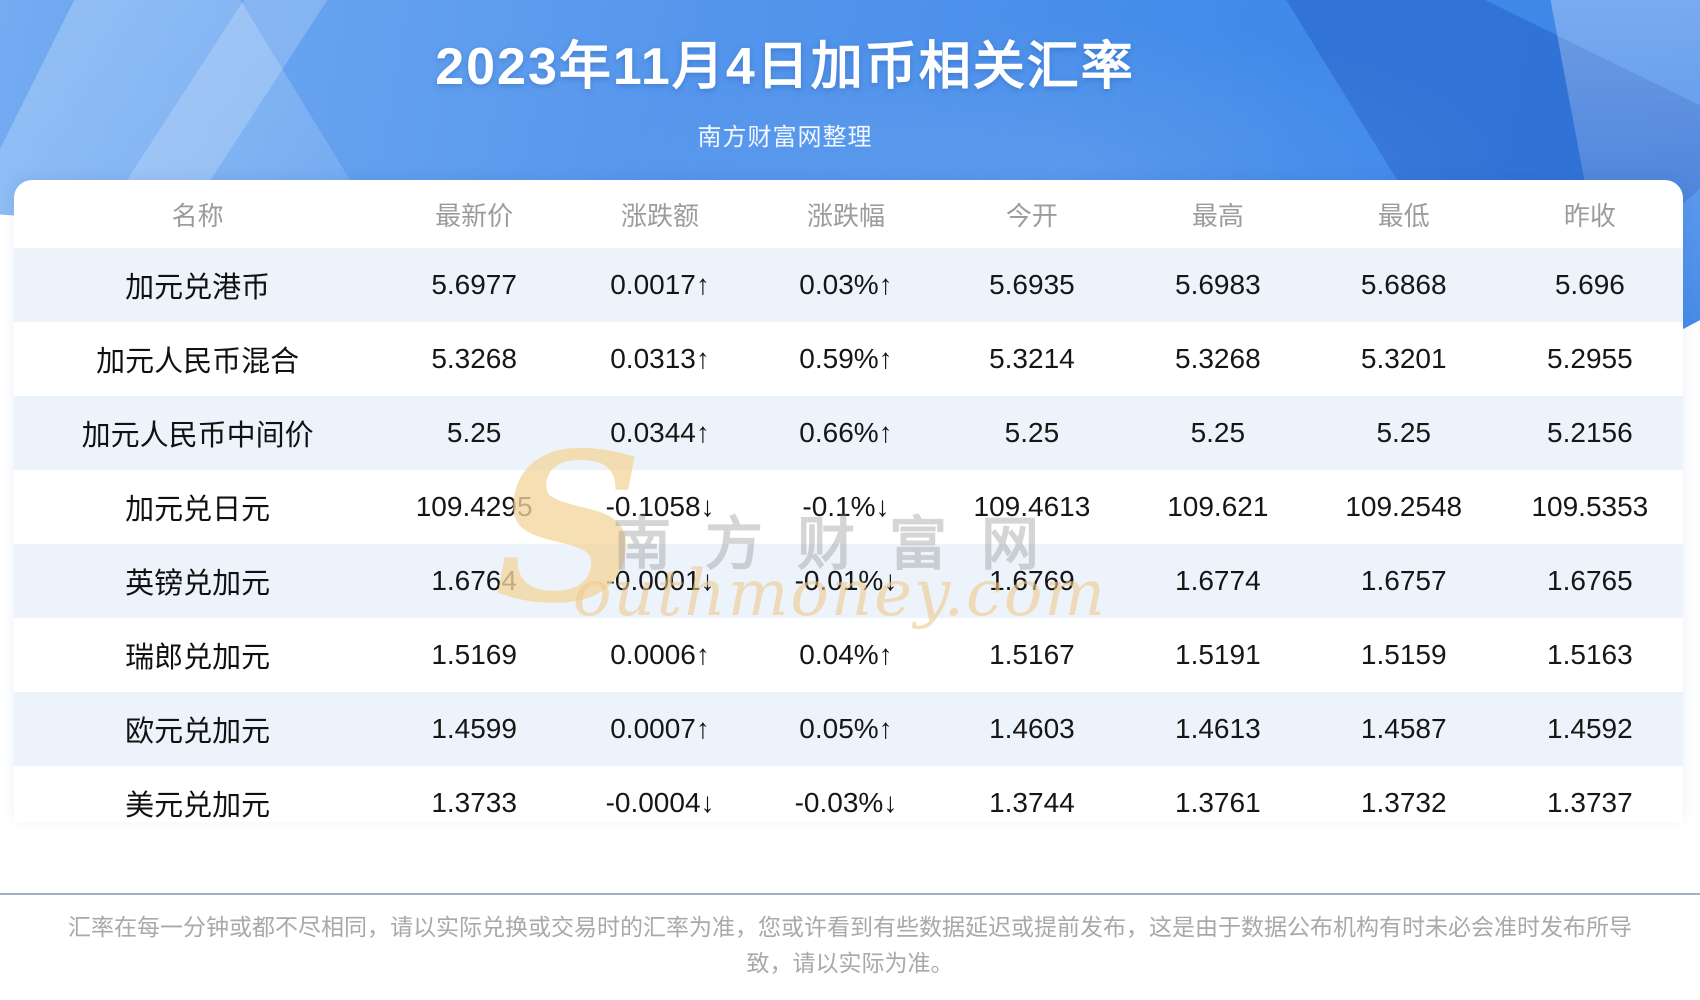 The width and height of the screenshot is (1700, 1000). I want to click on prev-close-price: 5.2955, so click(1590, 358).